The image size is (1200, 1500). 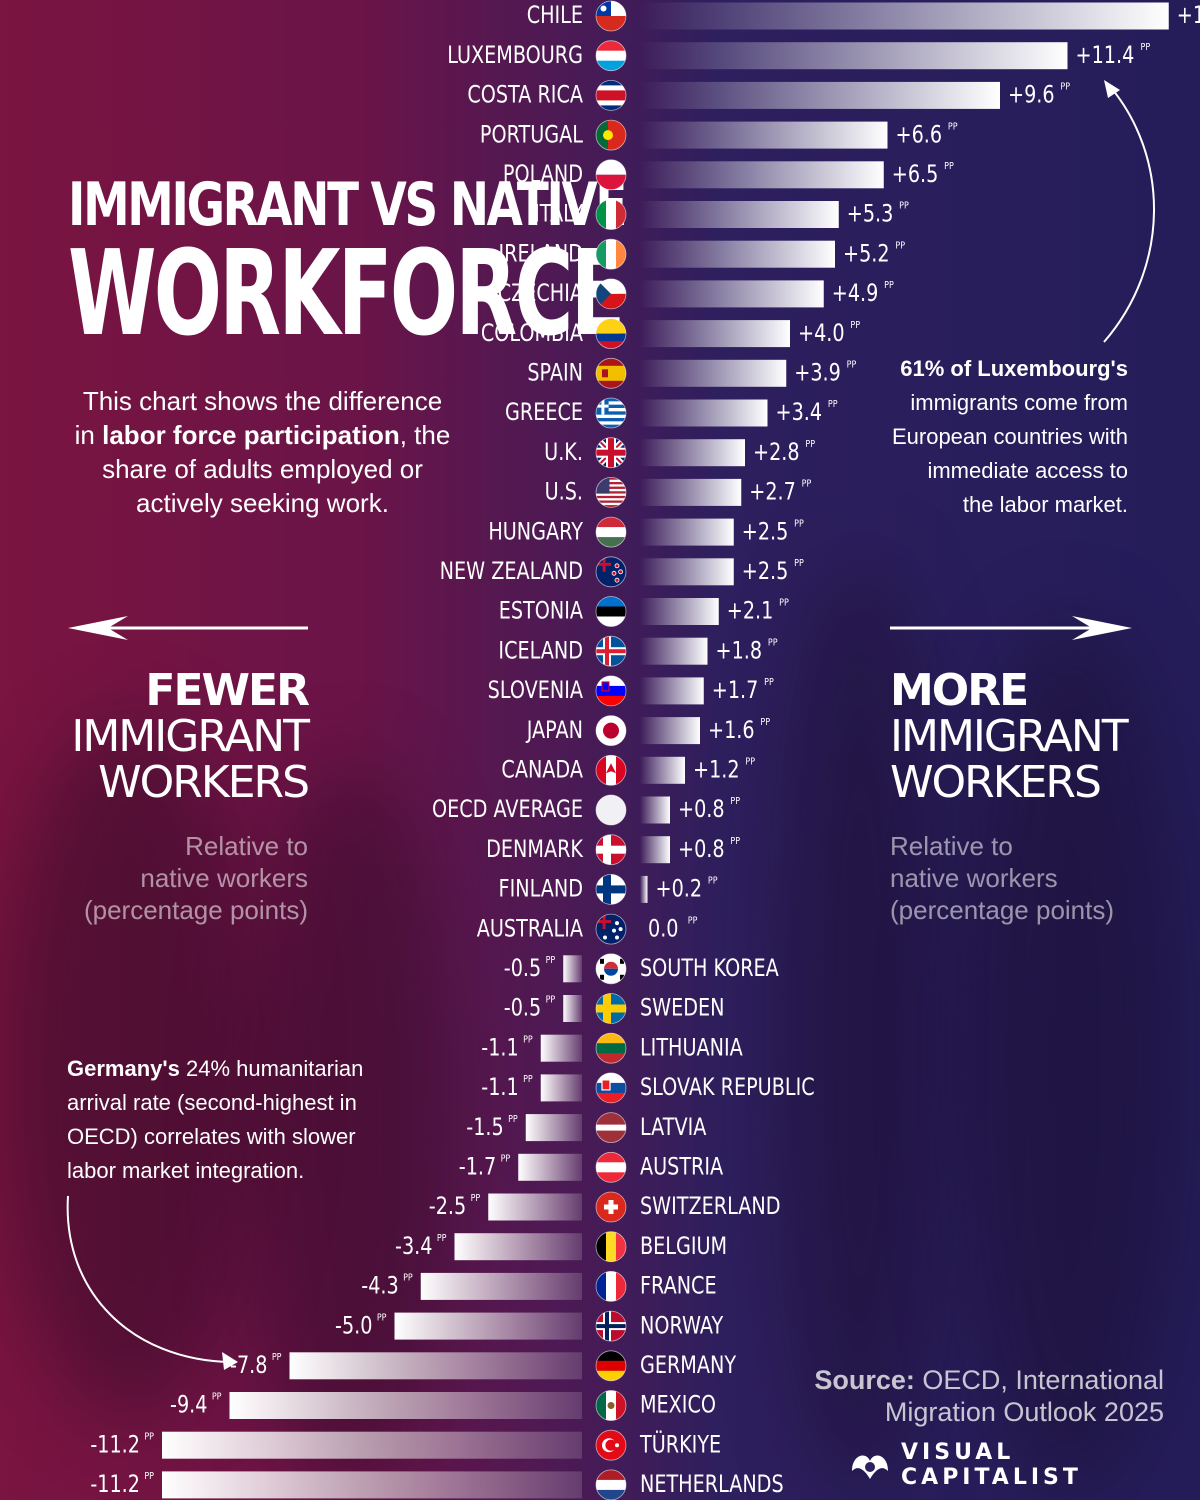 I want to click on bar-finland, so click(x=644, y=889).